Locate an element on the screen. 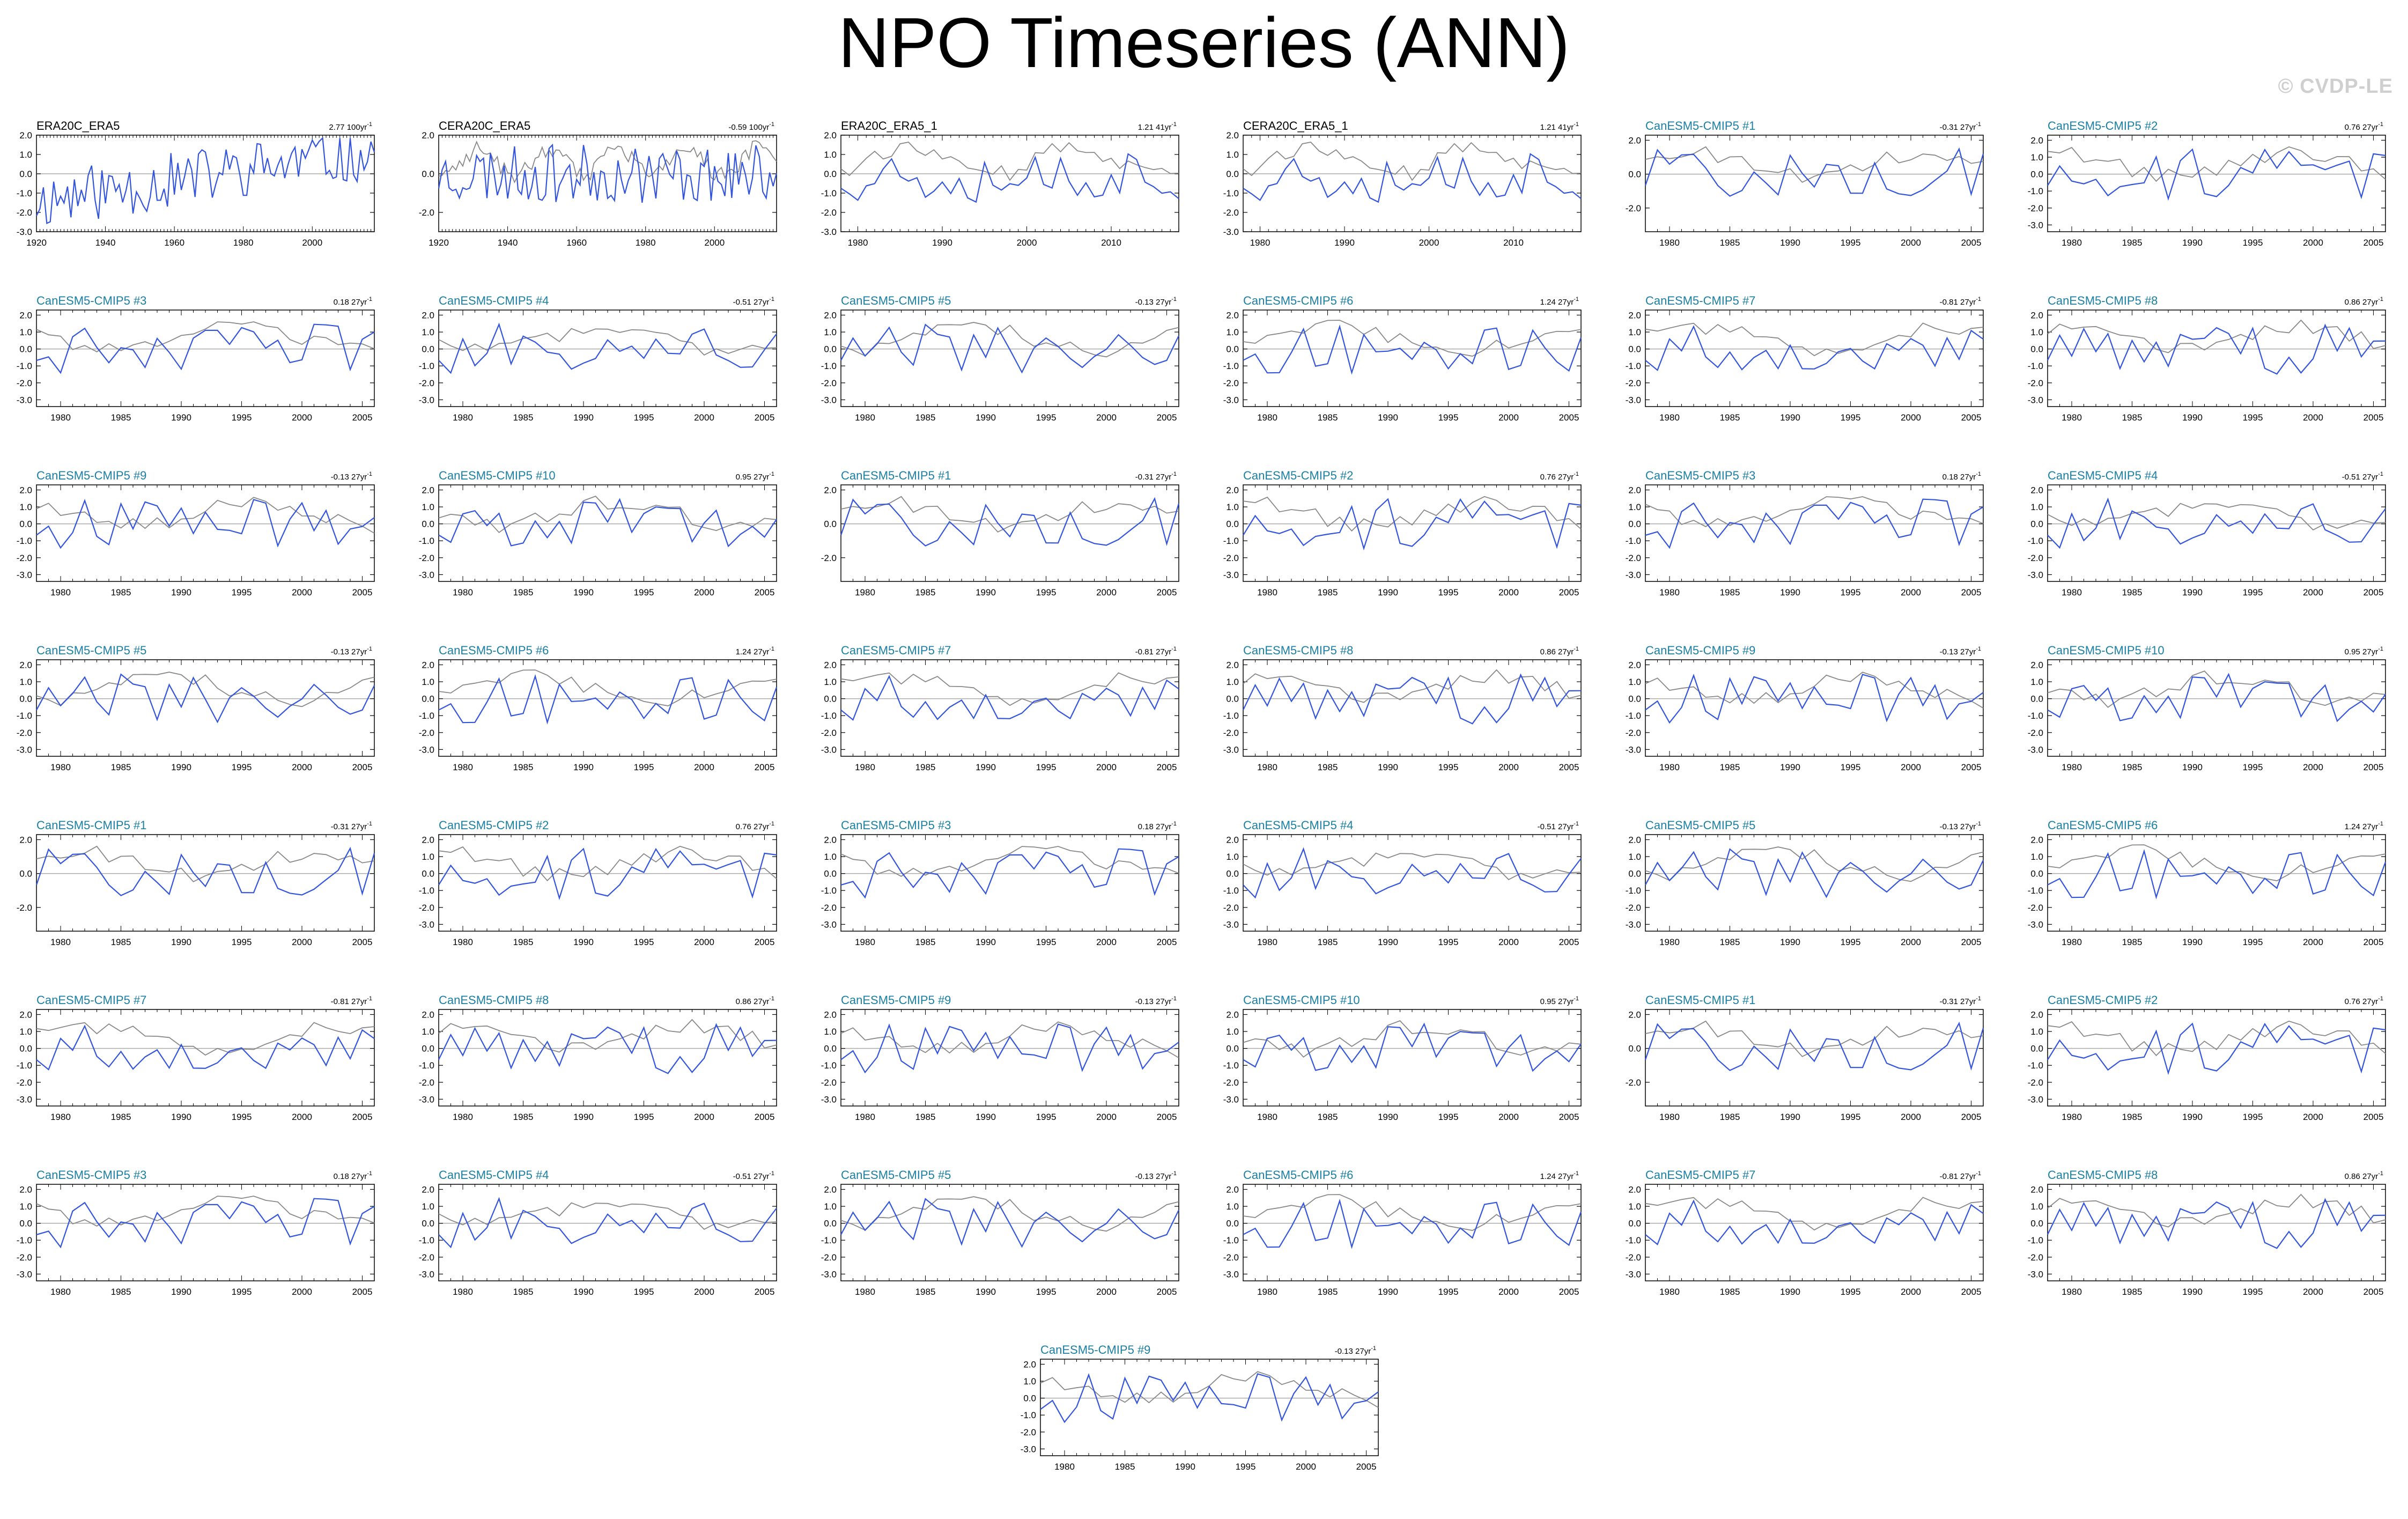 The height and width of the screenshot is (1519, 2408). panel-trend: -0.59 100yr-1 is located at coordinates (751, 126).